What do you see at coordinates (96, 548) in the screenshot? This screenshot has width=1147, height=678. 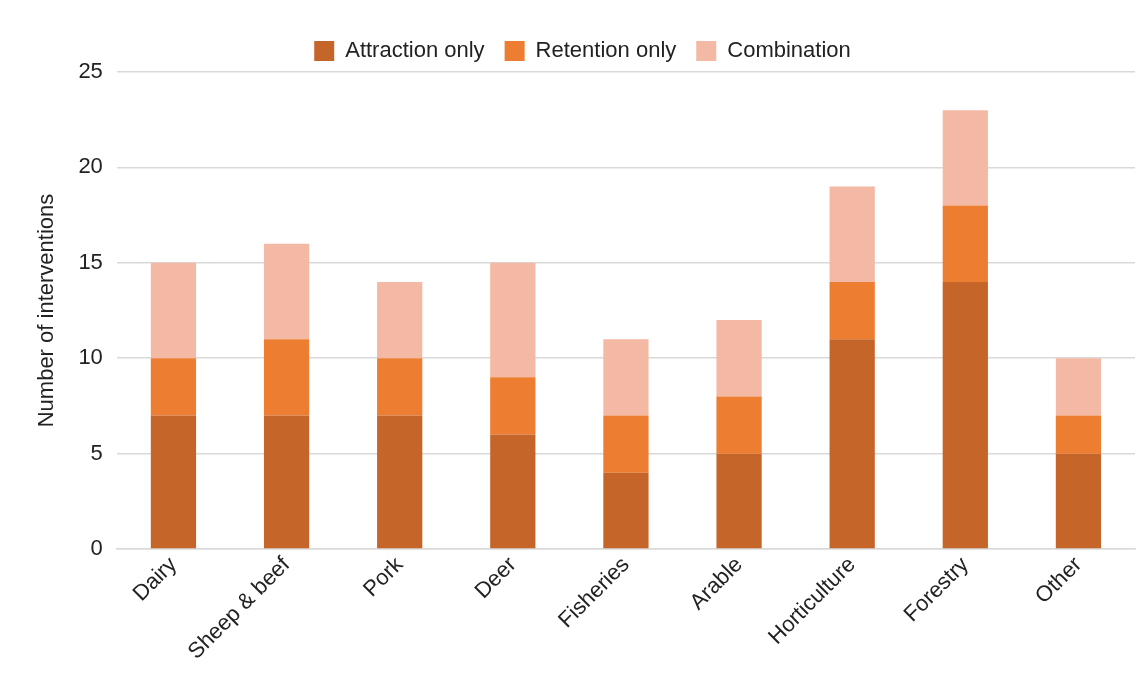 I see `y-tick-label: 0` at bounding box center [96, 548].